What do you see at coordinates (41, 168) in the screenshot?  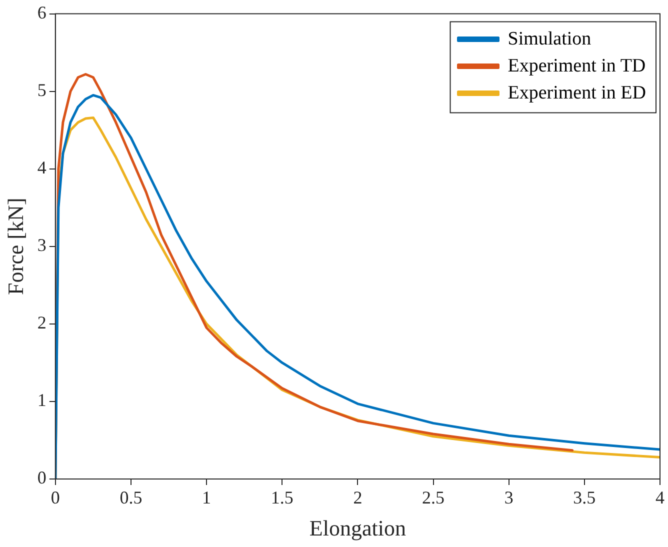 I see `y-tick-label: 4` at bounding box center [41, 168].